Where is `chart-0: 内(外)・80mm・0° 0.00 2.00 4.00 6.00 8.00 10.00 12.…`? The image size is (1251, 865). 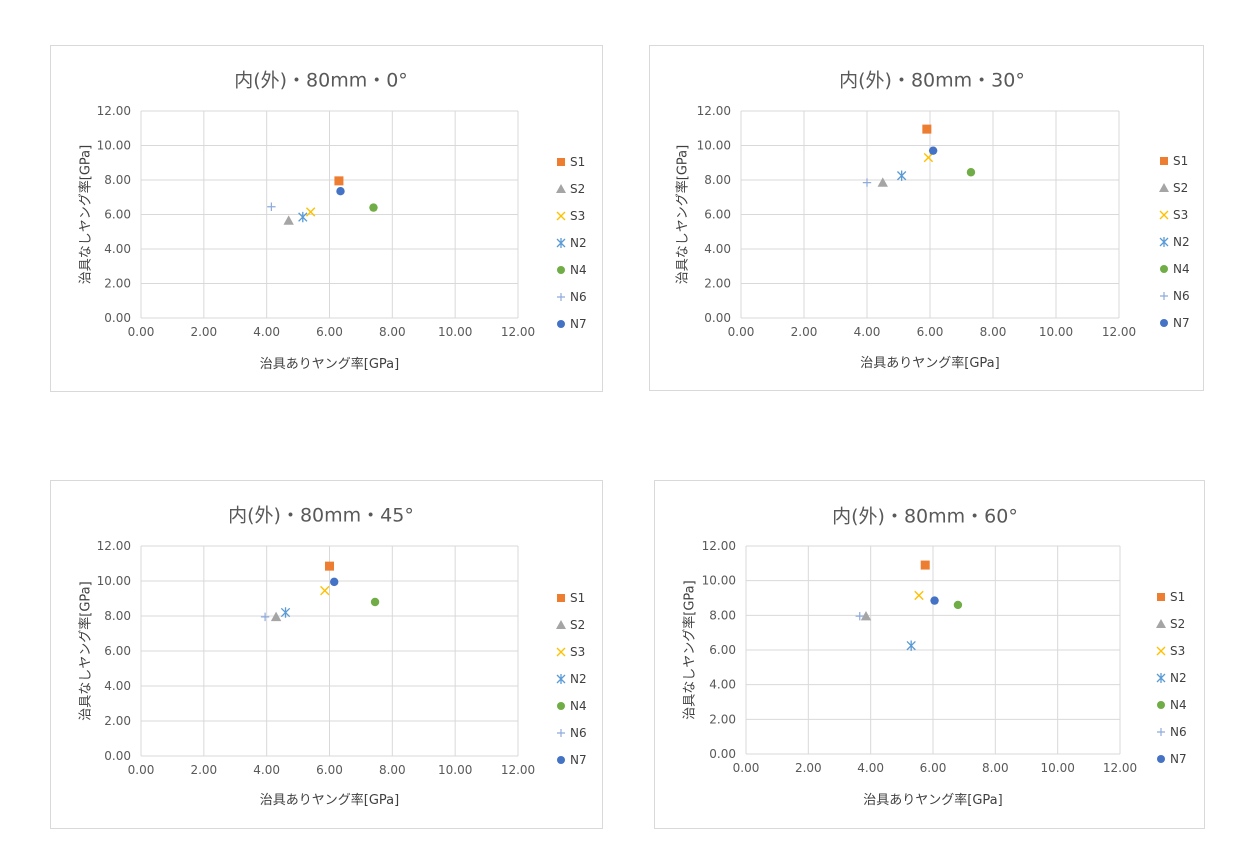 chart-0: 内(外)・80mm・0° 0.00 2.00 4.00 6.00 8.00 10.00 12.… is located at coordinates (332, 221).